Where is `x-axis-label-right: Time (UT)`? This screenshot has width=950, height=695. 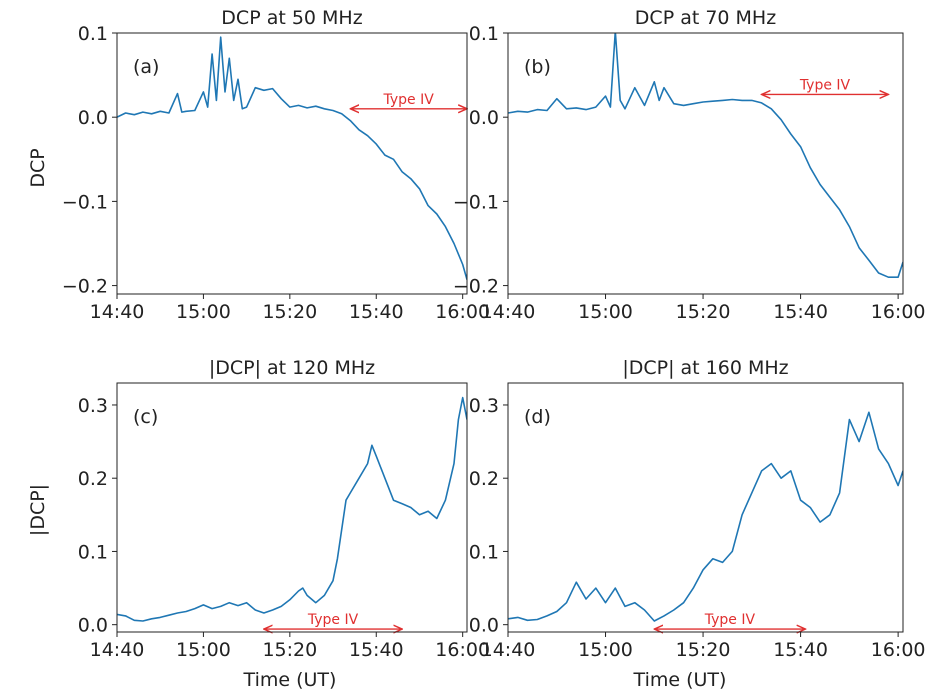
x-axis-label-right: Time (UT) is located at coordinates (680, 680).